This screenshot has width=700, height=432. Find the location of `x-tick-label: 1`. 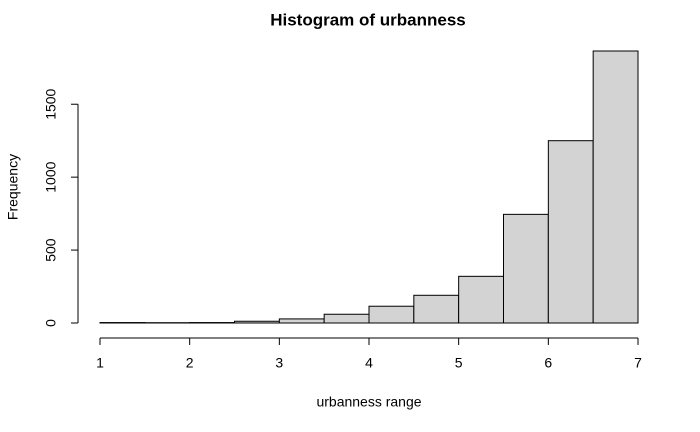

x-tick-label: 1 is located at coordinates (100, 363).